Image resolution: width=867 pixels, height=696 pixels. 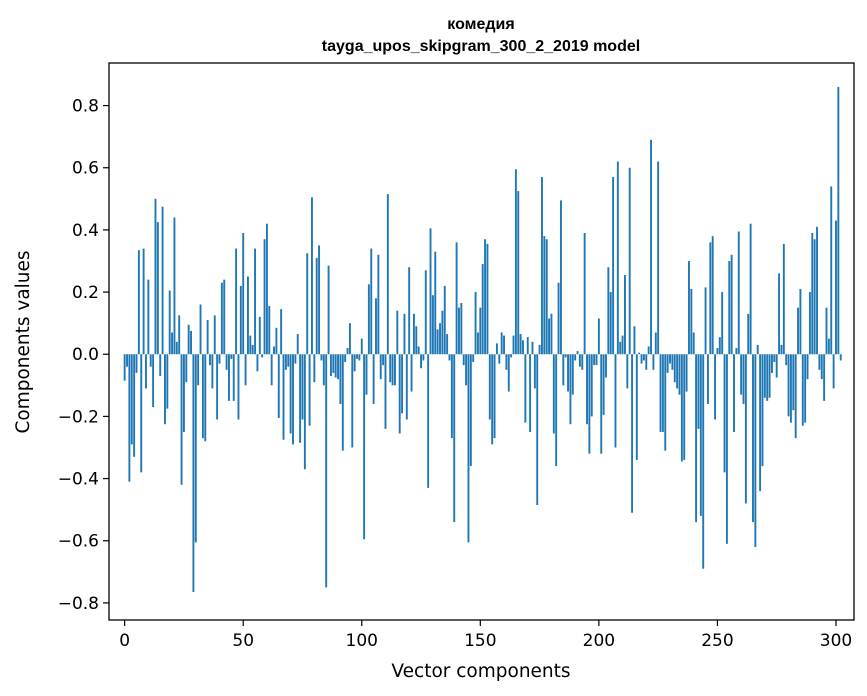 I want to click on chart-title: комедия, so click(x=480, y=24).